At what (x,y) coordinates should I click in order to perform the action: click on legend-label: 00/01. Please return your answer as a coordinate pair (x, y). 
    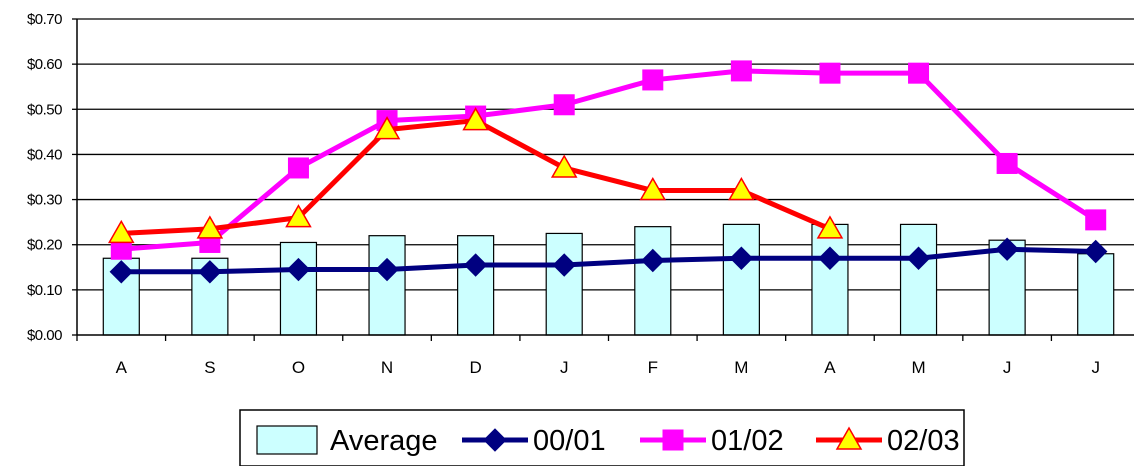
    Looking at the image, I should click on (569, 441).